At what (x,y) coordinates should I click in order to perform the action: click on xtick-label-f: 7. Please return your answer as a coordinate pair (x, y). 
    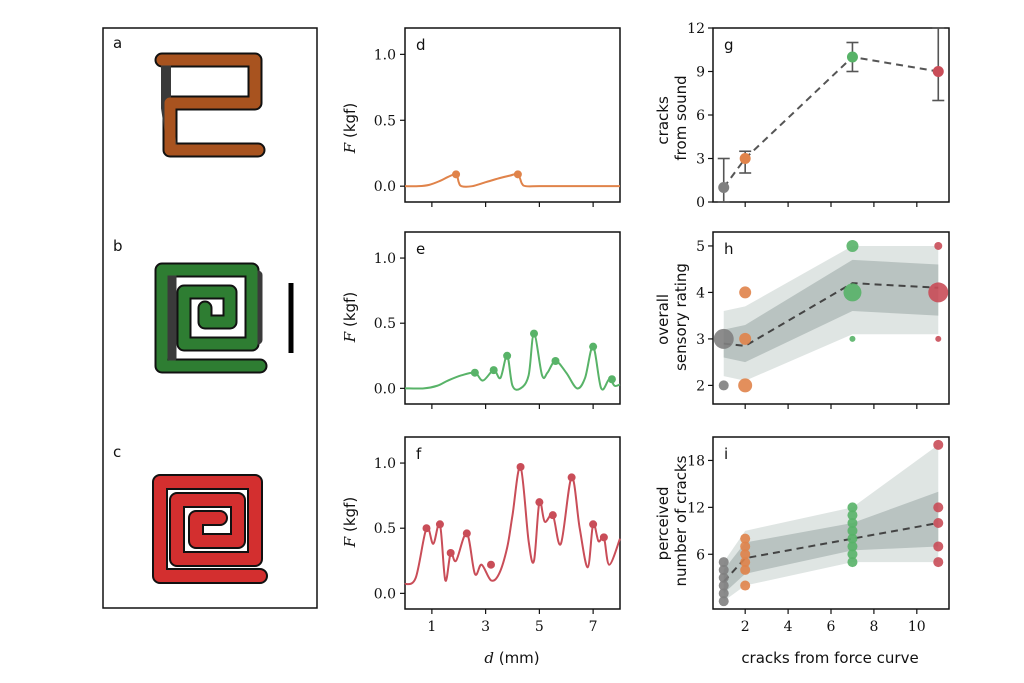
    Looking at the image, I should click on (593, 627).